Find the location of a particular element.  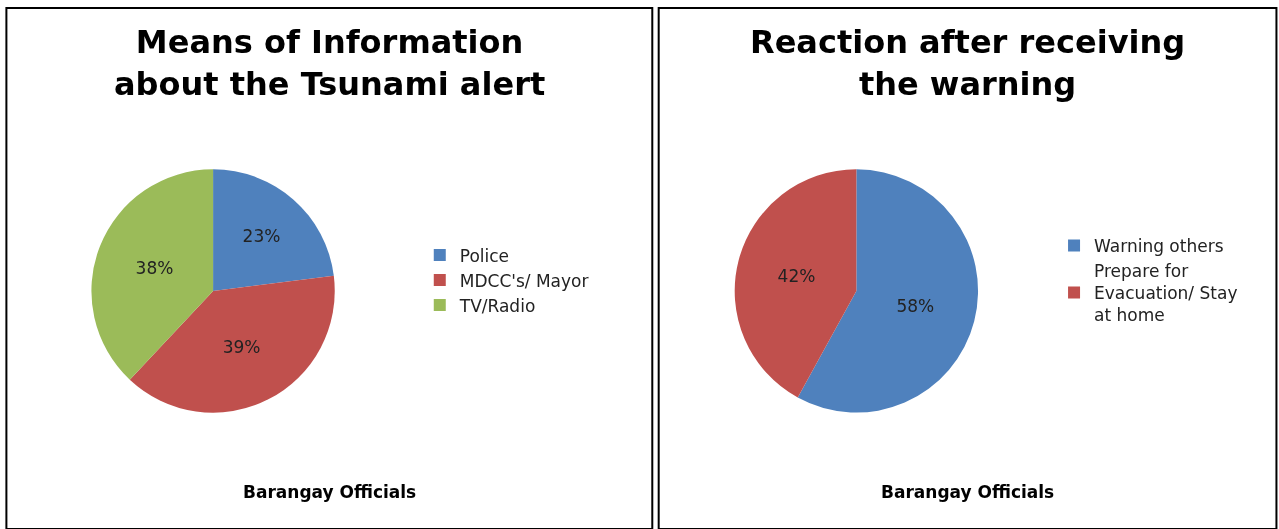

chart-title: Reaction after receiving the warning is located at coordinates (968, 63).